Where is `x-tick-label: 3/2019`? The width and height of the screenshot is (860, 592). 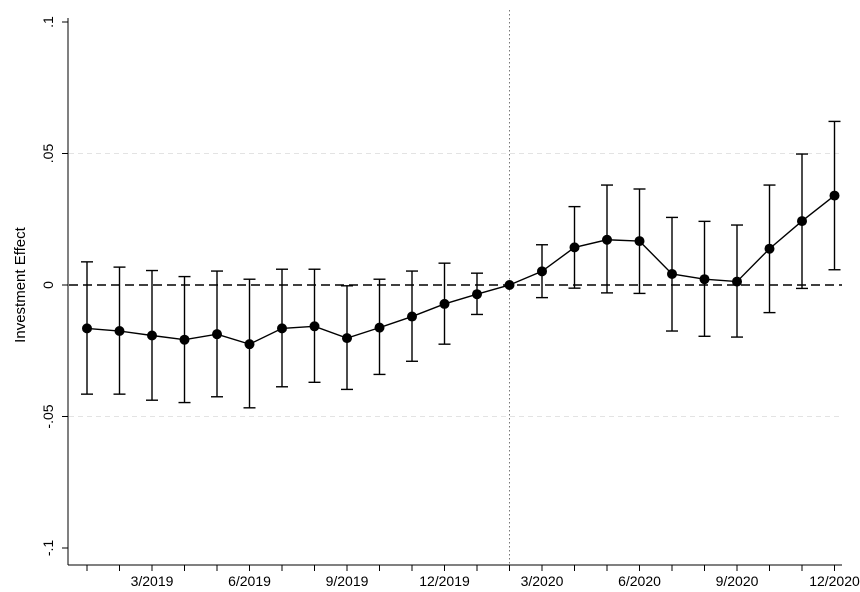
x-tick-label: 3/2019 is located at coordinates (152, 581).